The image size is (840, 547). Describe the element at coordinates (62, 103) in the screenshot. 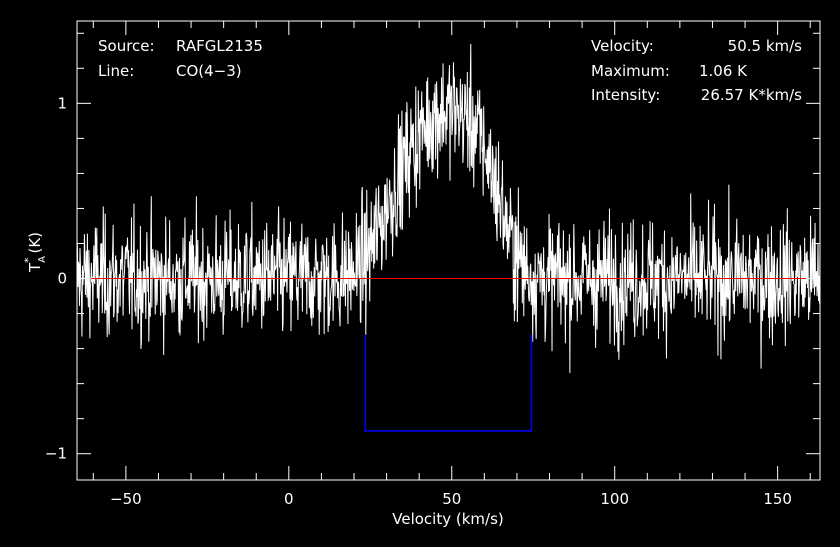

I see `y-tick-label: 1` at that location.